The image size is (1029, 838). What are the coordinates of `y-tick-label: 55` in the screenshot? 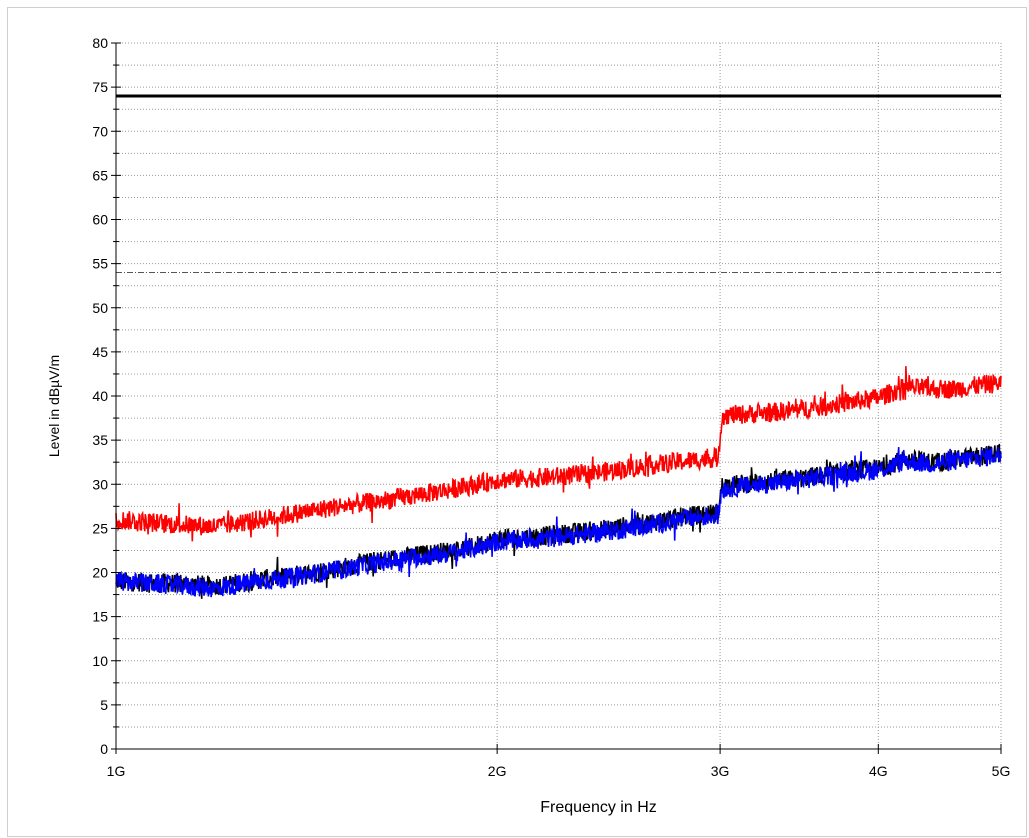 It's located at (100, 264).